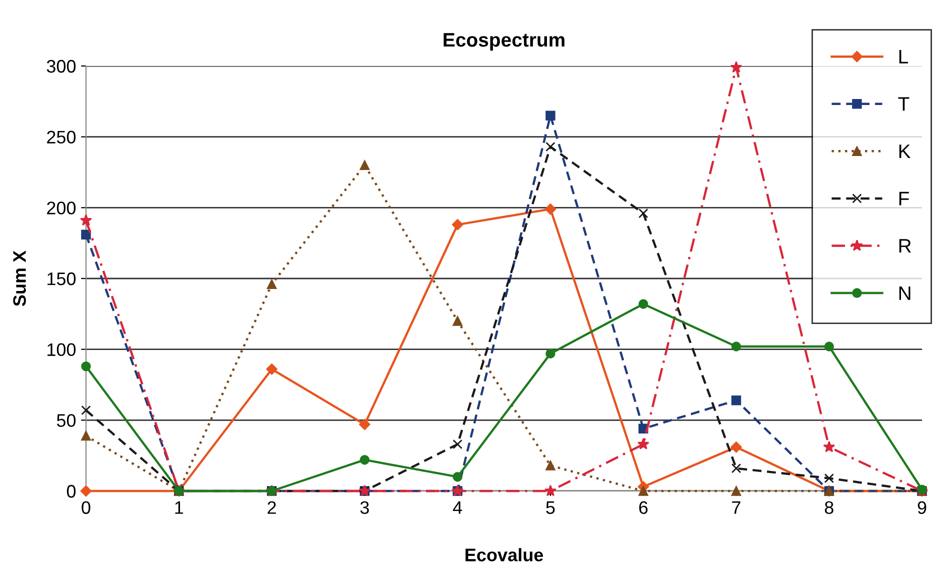 The width and height of the screenshot is (941, 575). I want to click on y-tick-label: 200, so click(61, 208).